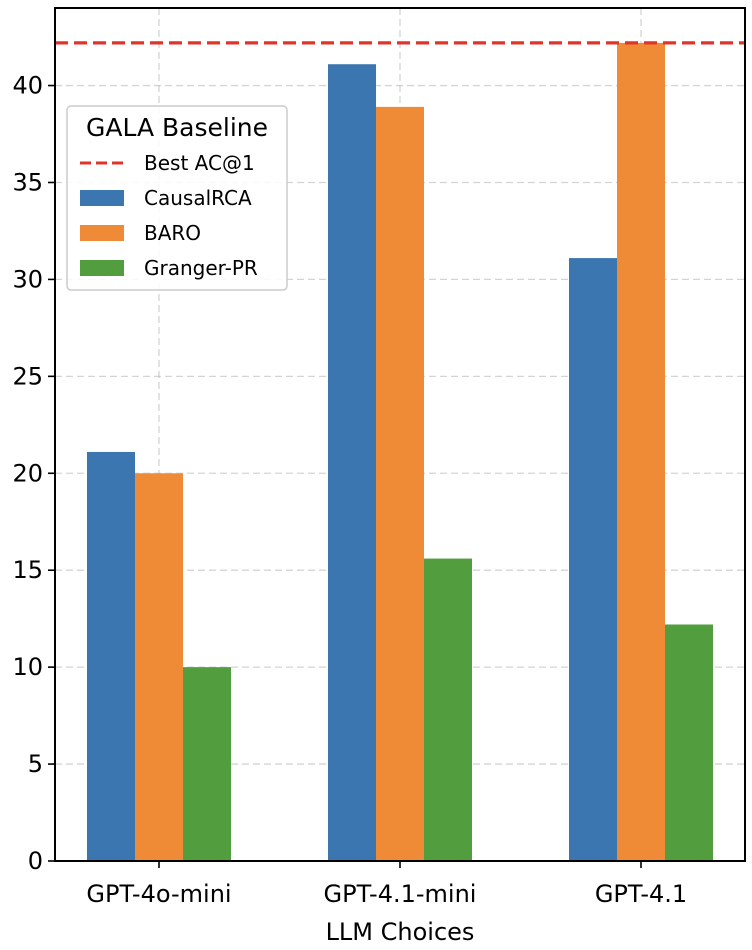 This screenshot has width=752, height=950. I want to click on legend-label-causalrca: CausalRCA, so click(198, 198).